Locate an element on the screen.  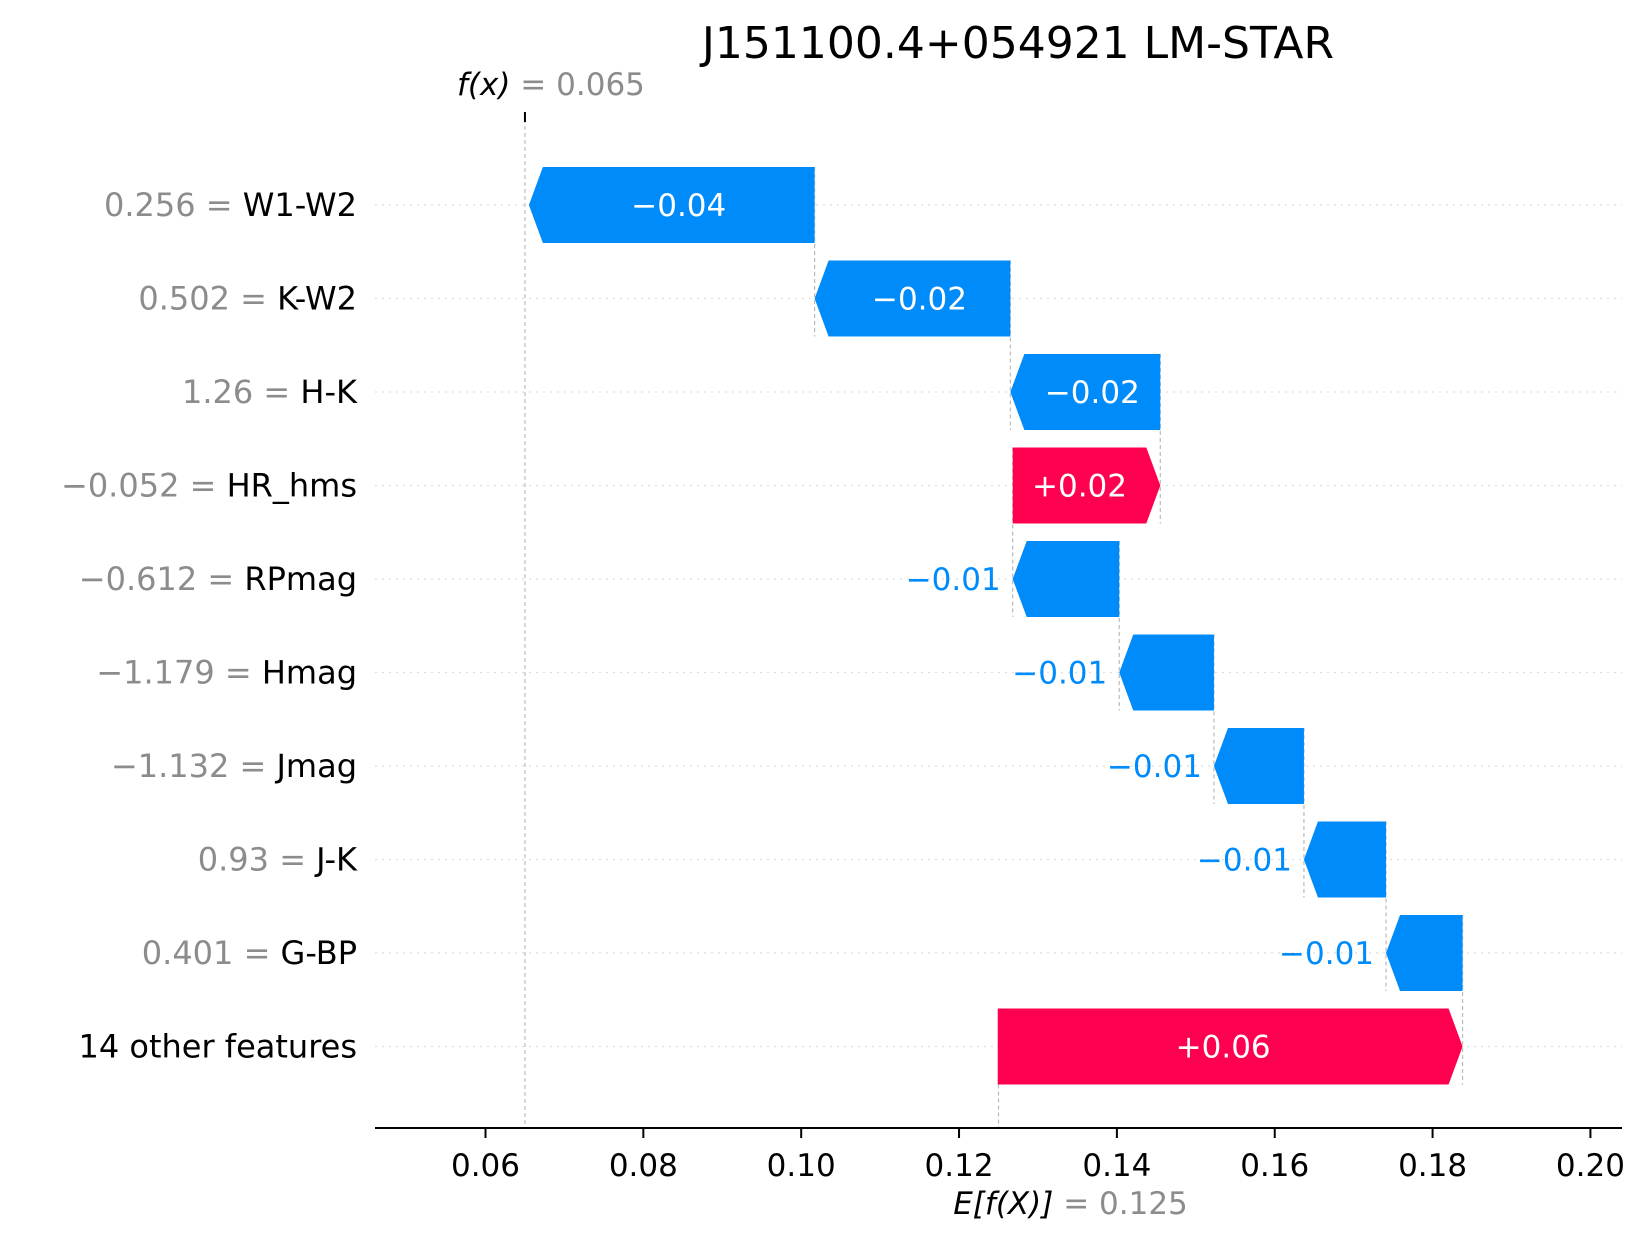
feature-label: −0.052 = HR_hms is located at coordinates (209, 486).